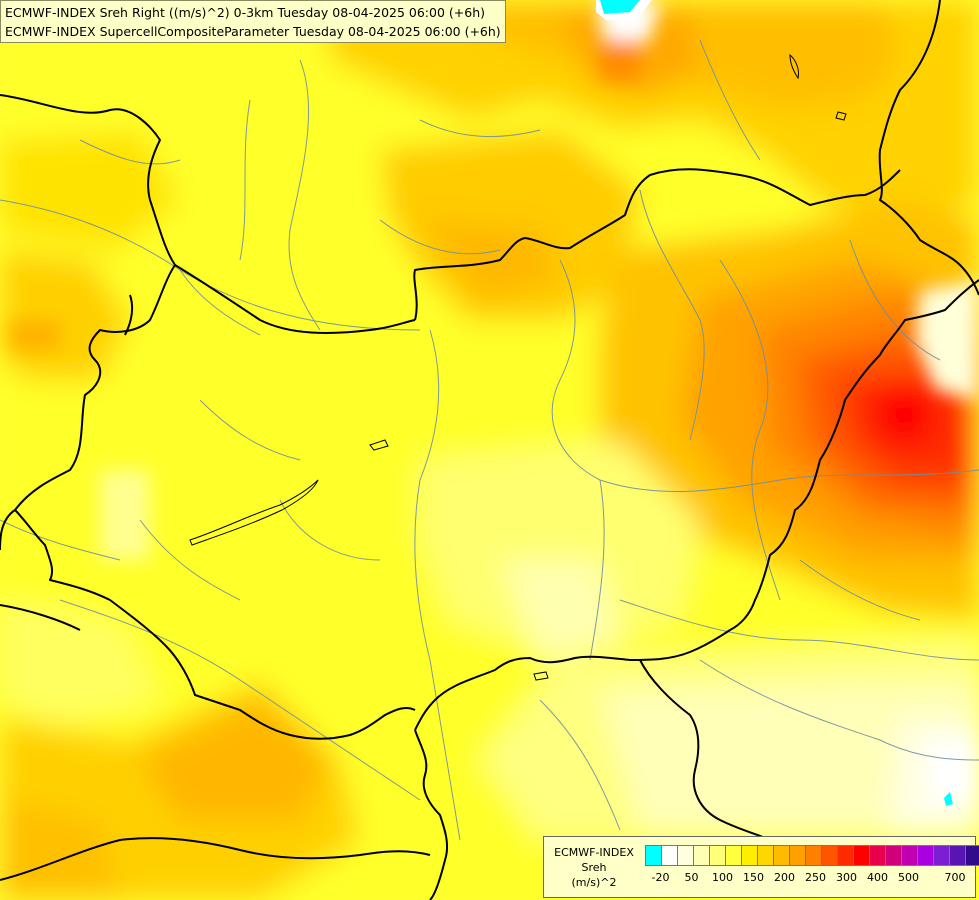 This screenshot has width=979, height=900. I want to click on legend-tick-9: 700, so click(955, 877).